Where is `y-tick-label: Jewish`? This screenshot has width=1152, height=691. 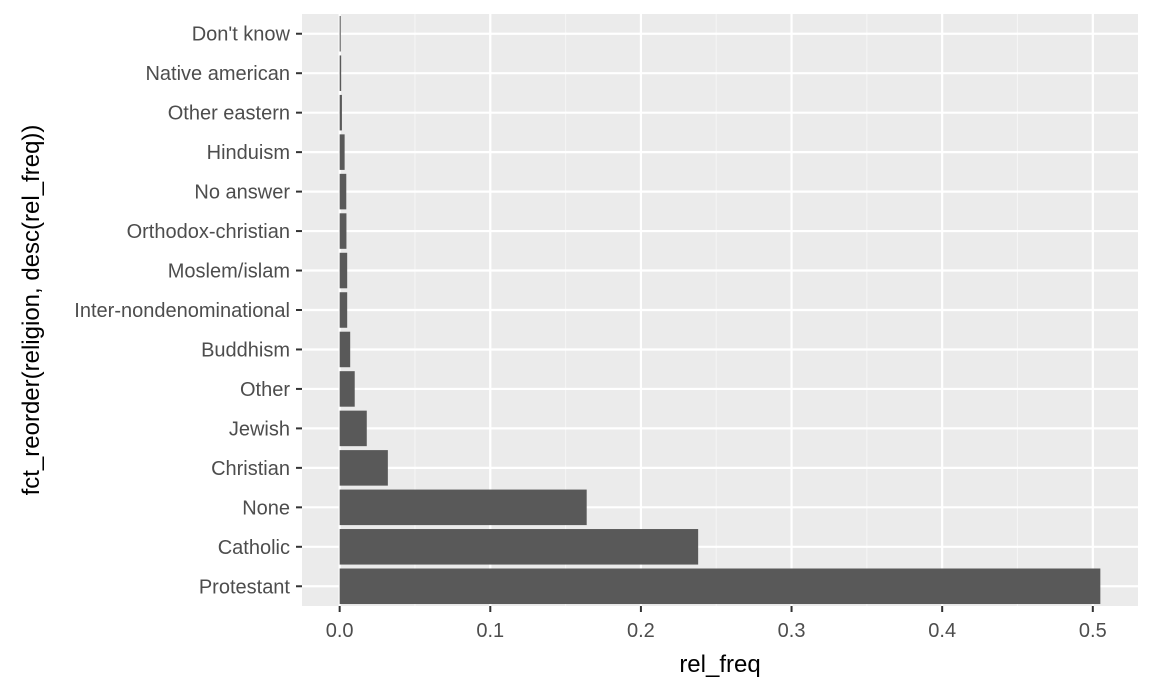 y-tick-label: Jewish is located at coordinates (259, 429).